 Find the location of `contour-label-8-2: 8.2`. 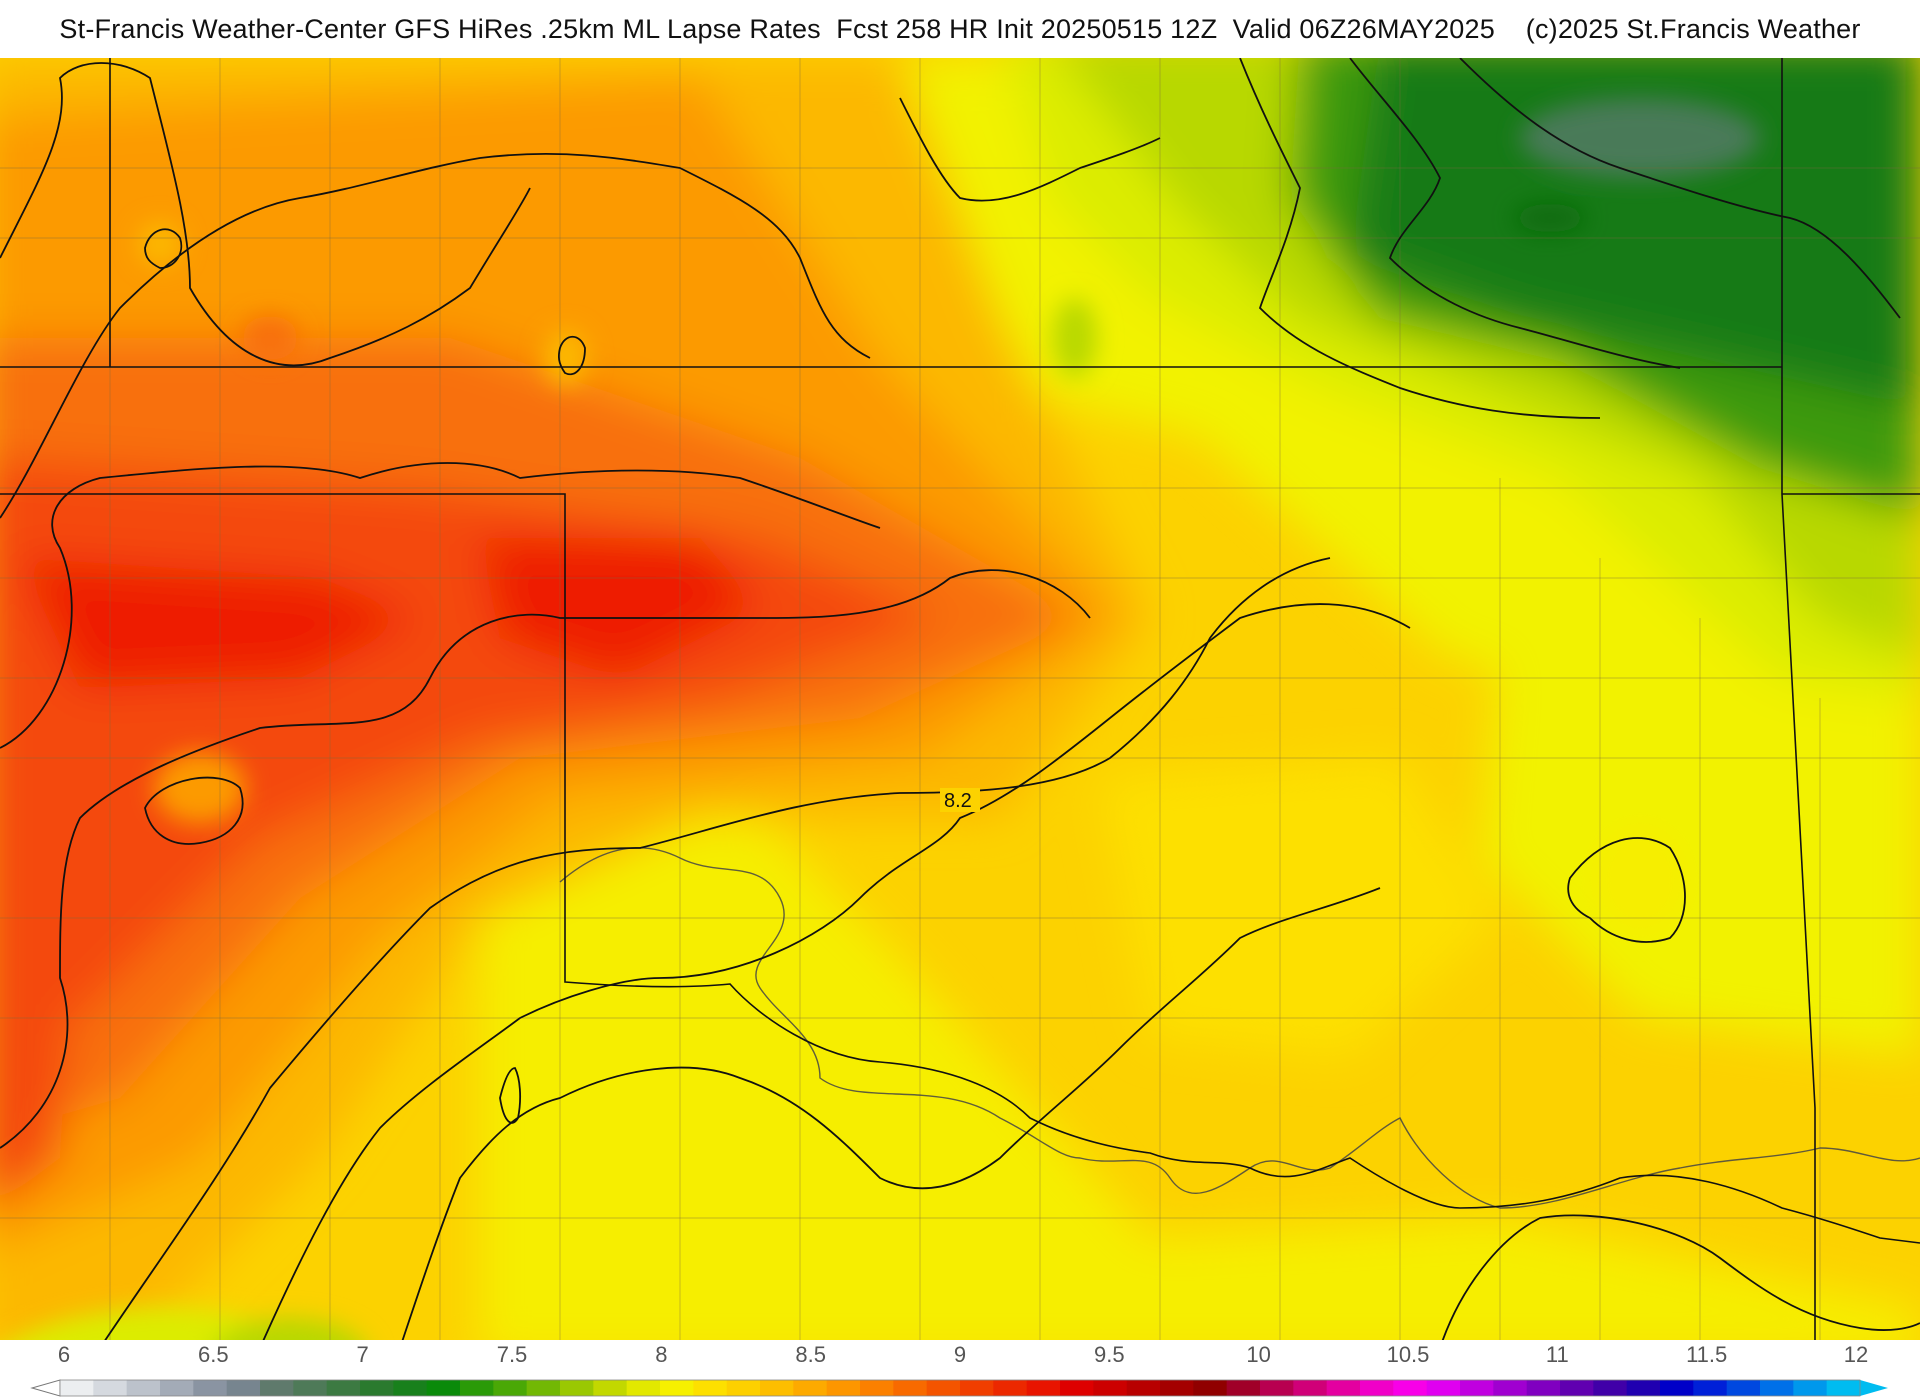

contour-label-8-2: 8.2 is located at coordinates (960, 800).